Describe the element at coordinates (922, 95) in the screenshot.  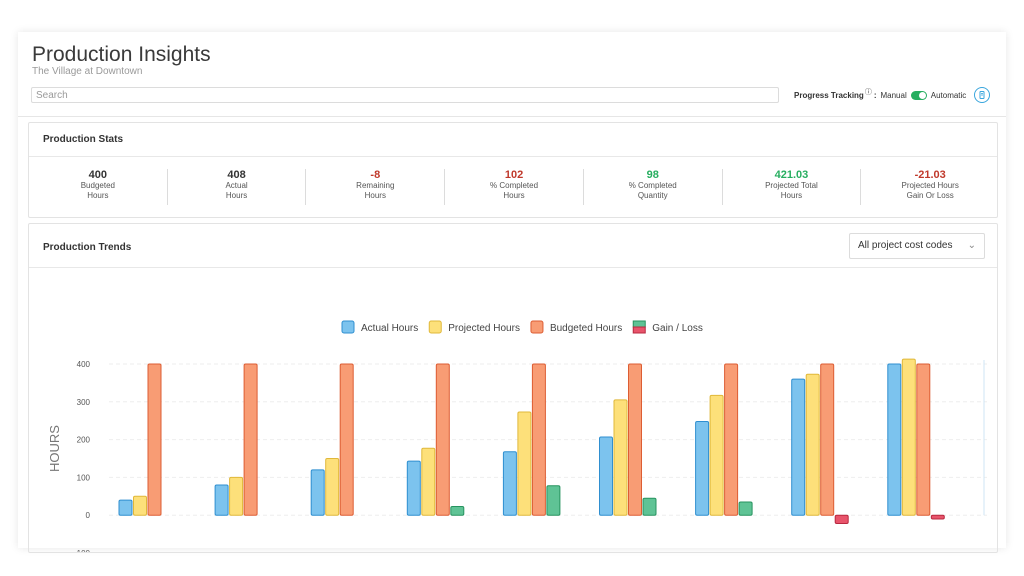
I see `toggle-knob` at that location.